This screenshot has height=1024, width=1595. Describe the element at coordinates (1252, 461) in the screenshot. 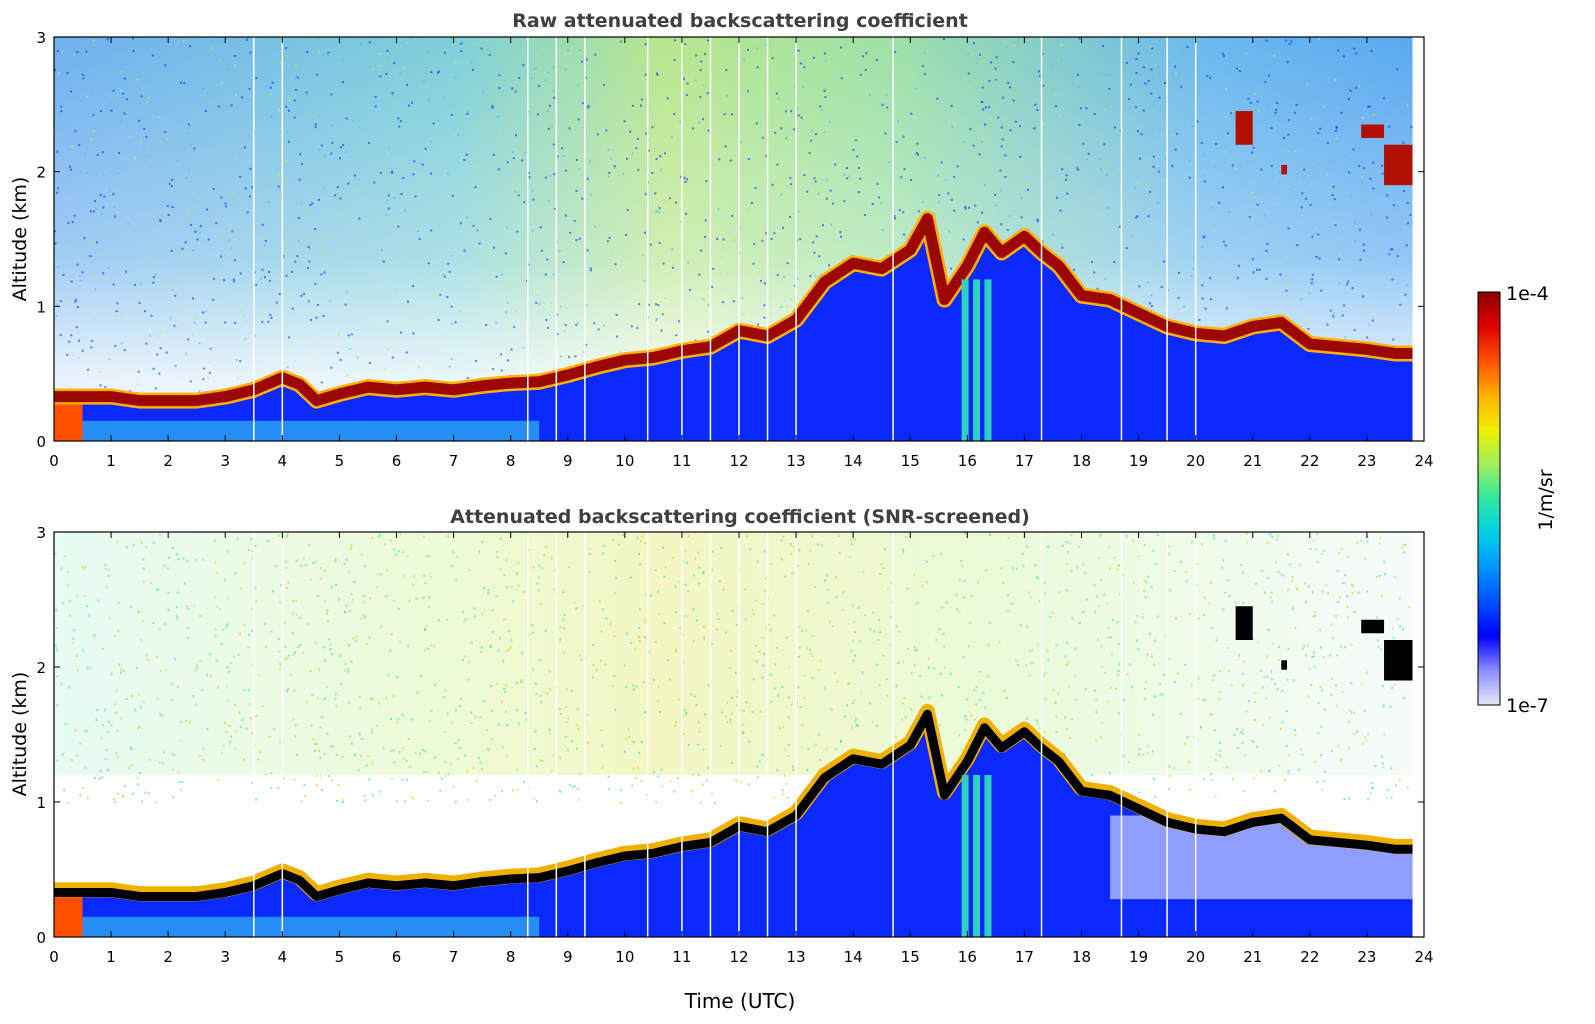

I see `x-tick-label: 21` at that location.